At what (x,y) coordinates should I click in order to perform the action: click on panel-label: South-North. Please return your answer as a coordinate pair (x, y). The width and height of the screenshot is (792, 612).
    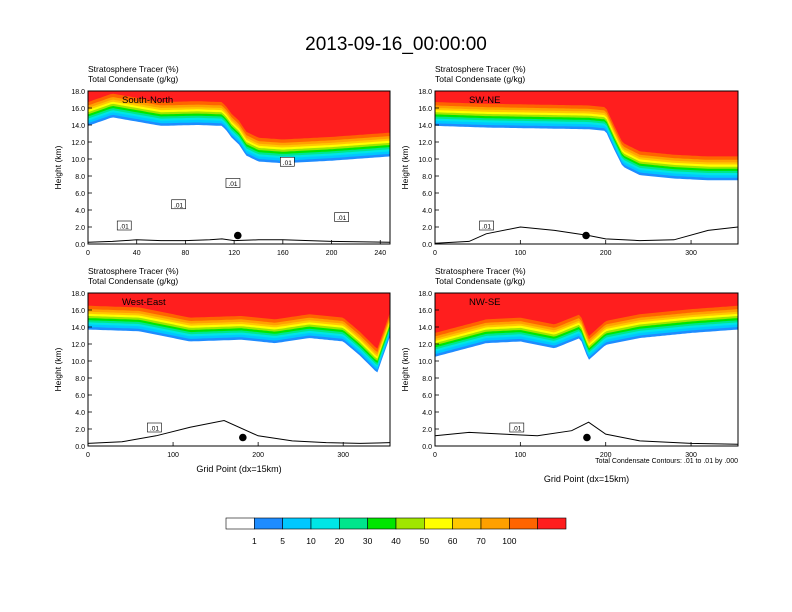
    Looking at the image, I should click on (147, 100).